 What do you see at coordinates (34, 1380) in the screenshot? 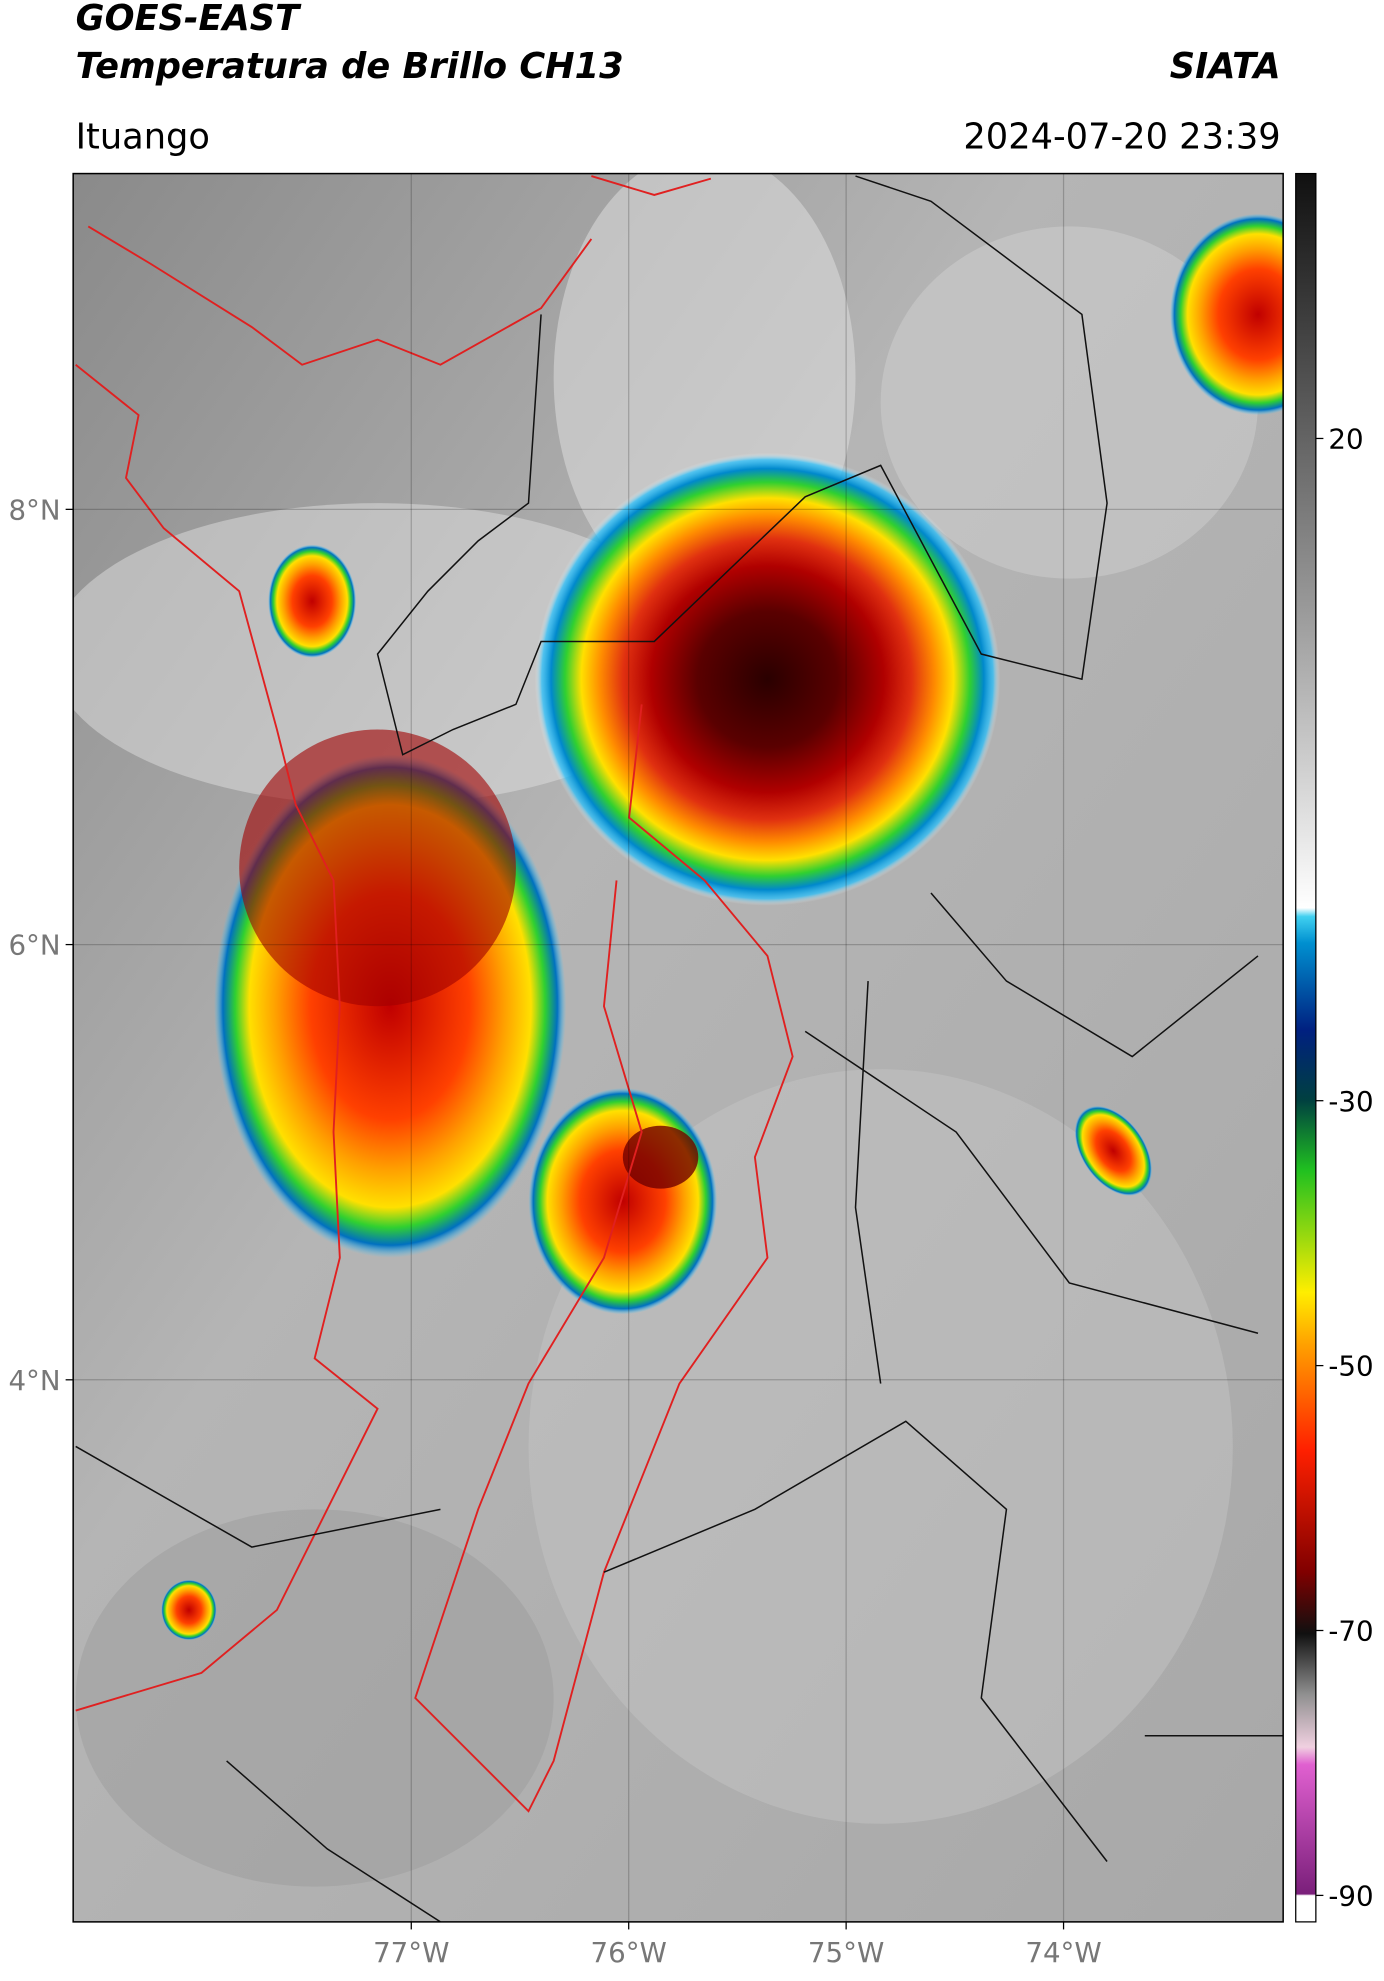
I see `y-tick-label: 4°N` at bounding box center [34, 1380].